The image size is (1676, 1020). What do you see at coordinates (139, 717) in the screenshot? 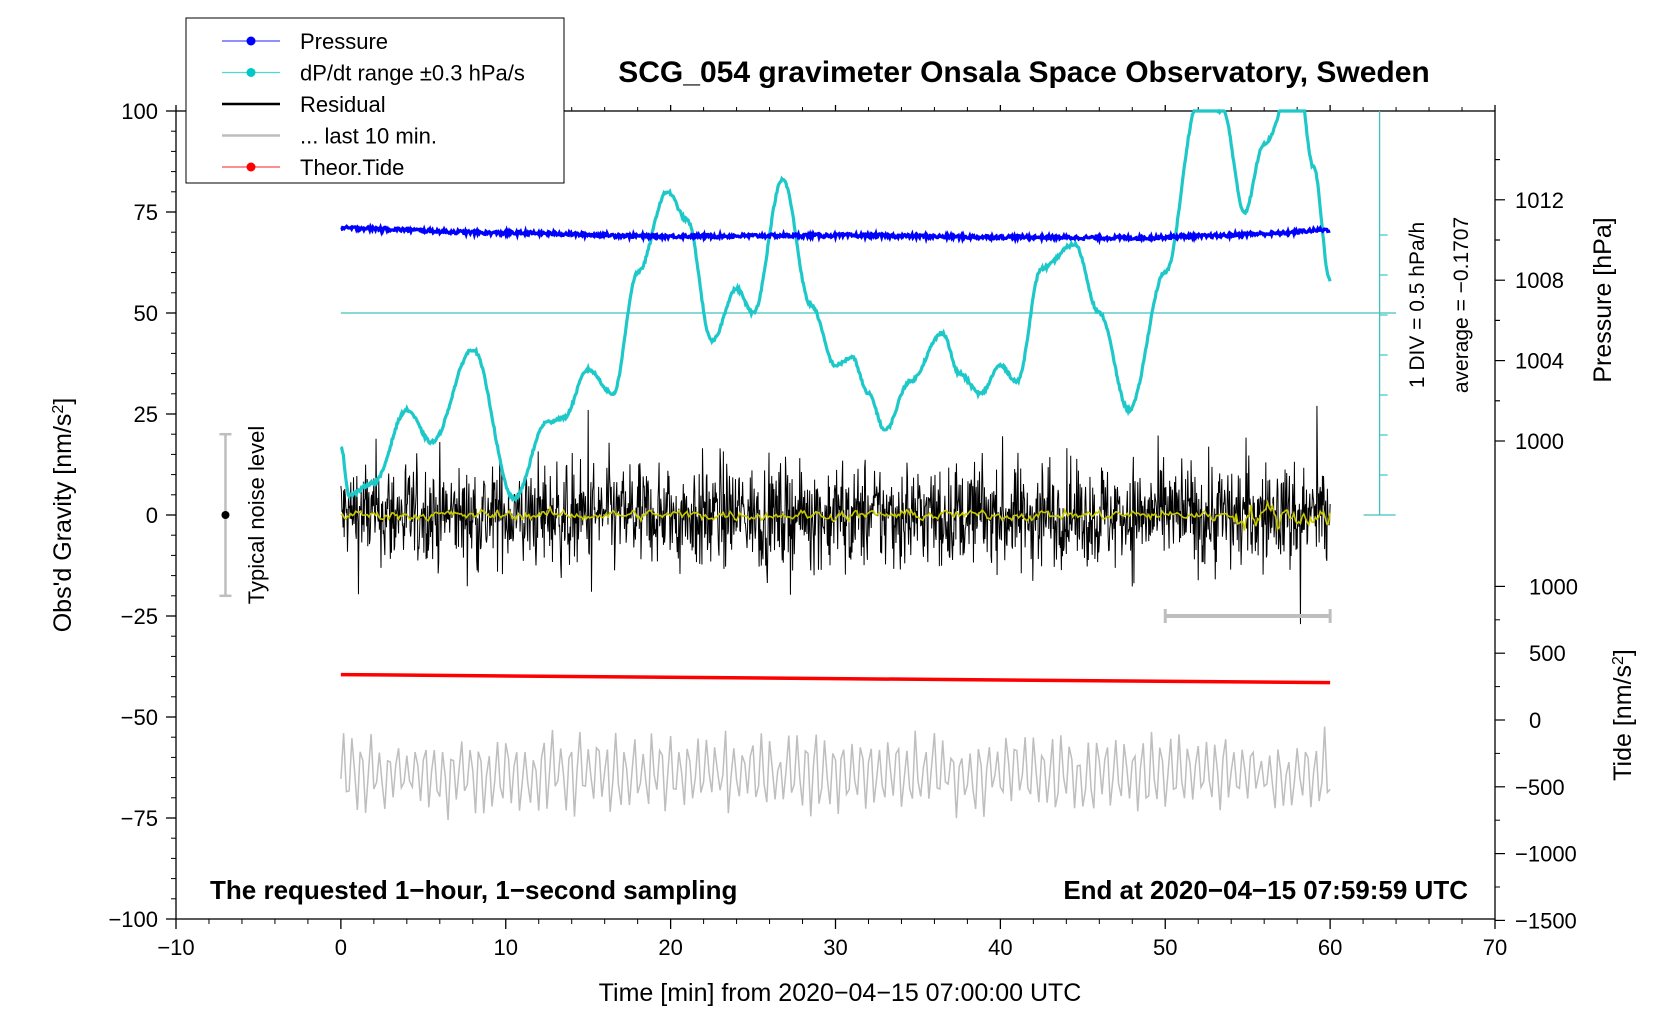
I see `y-tick-label: −50` at bounding box center [139, 717].